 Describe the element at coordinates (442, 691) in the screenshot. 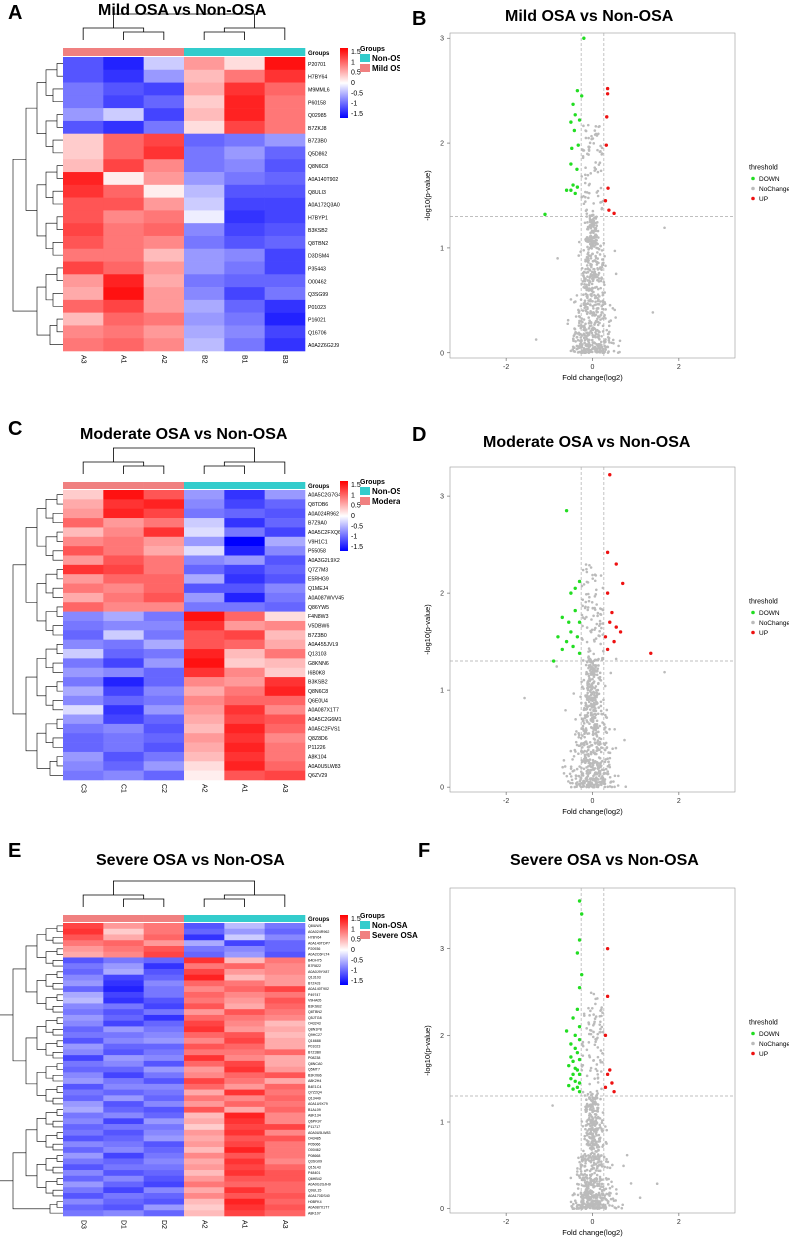

I see `y-tick-label: 1` at that location.